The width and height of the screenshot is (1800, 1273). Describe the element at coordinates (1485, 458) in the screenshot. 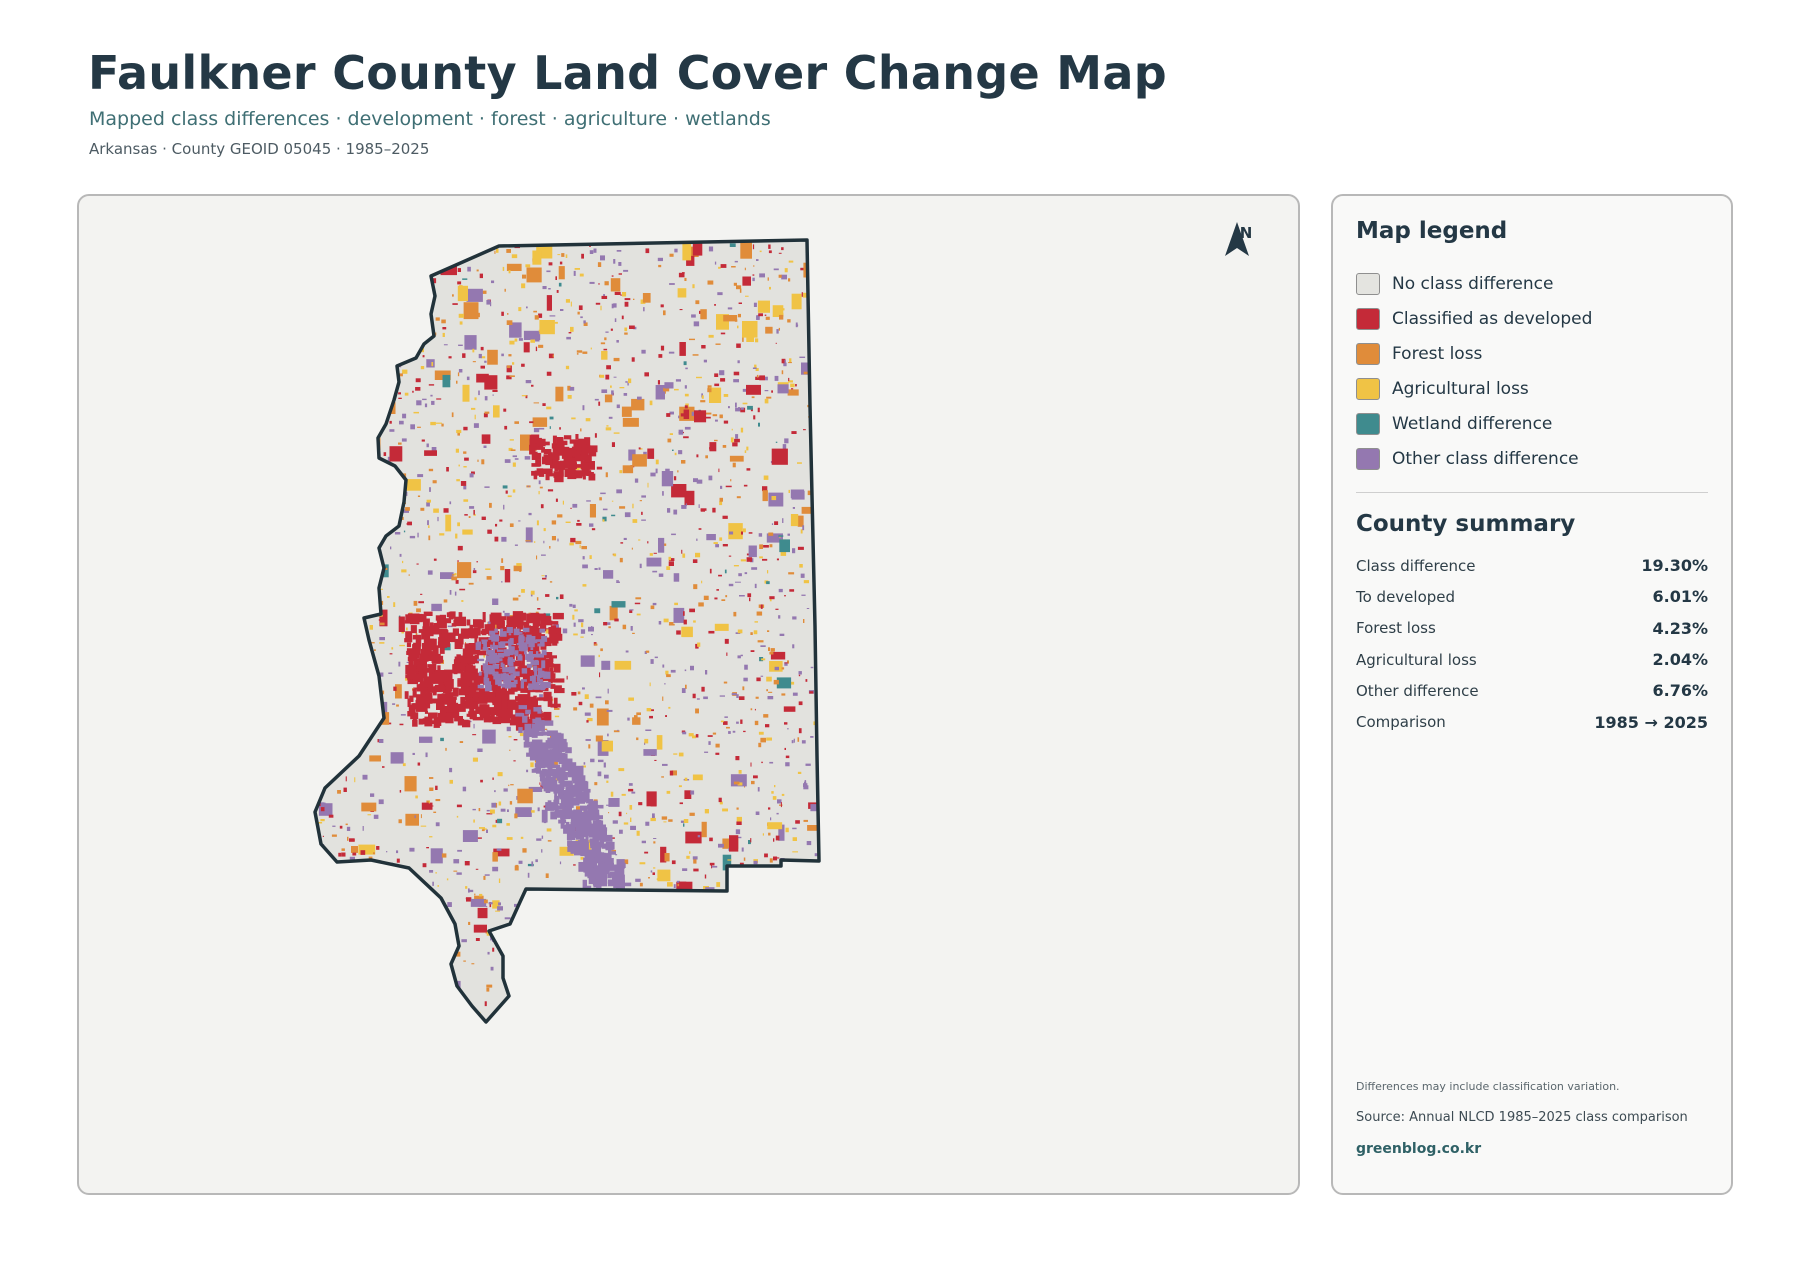

I see `legend-label: Other class difference` at that location.